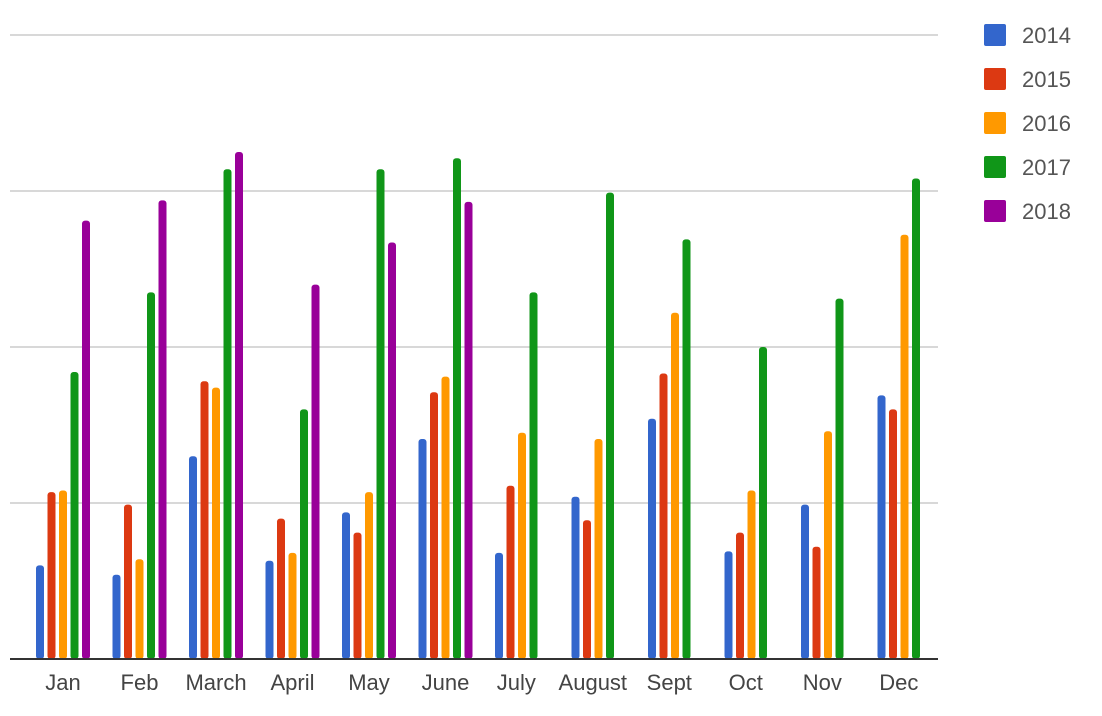 The width and height of the screenshot is (1102, 716). What do you see at coordinates (457, 408) in the screenshot?
I see `bar-june-2017` at bounding box center [457, 408].